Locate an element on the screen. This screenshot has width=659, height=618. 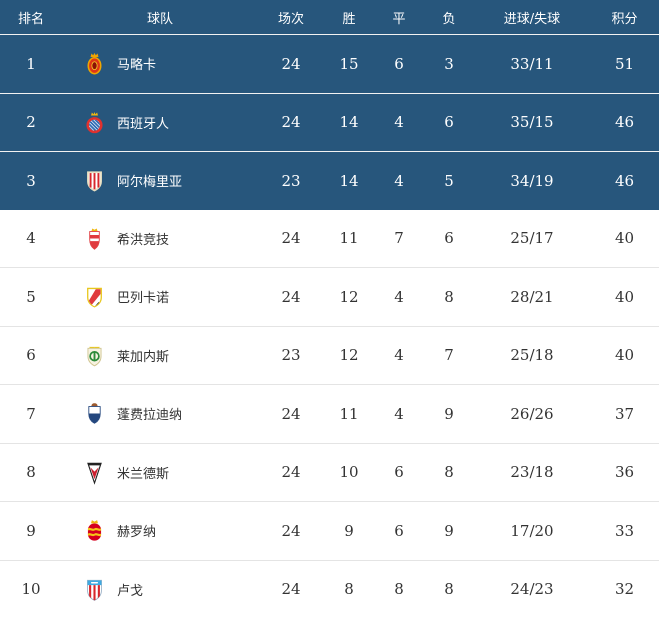
table-row: 2 西班牙人 24 14 4 6 35/15 46 is located at coordinates (329, 121).